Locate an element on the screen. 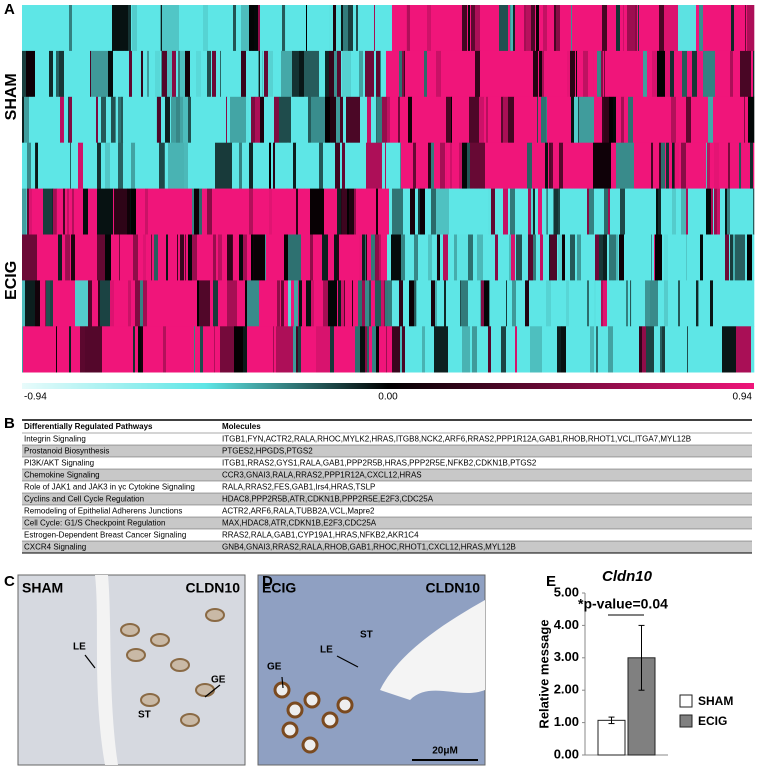 This screenshot has width=768, height=773. molecules: ACTR2,ARF6,RALA,TUBB2A,VCL,Mapre2 is located at coordinates (298, 511).